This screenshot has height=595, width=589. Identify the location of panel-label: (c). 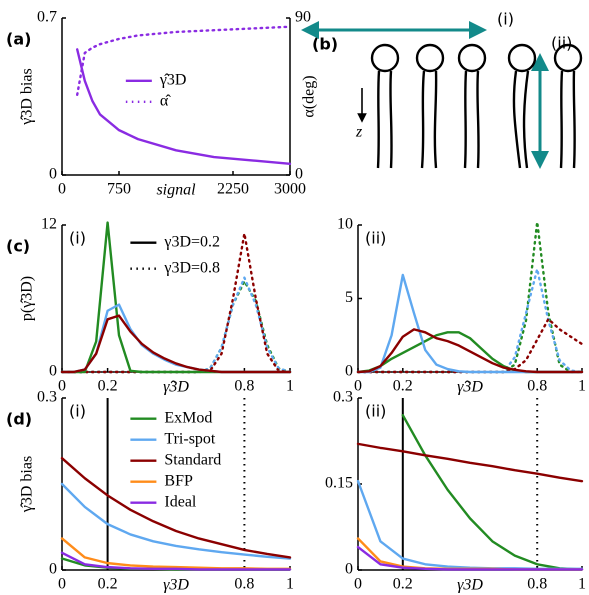
(18, 246).